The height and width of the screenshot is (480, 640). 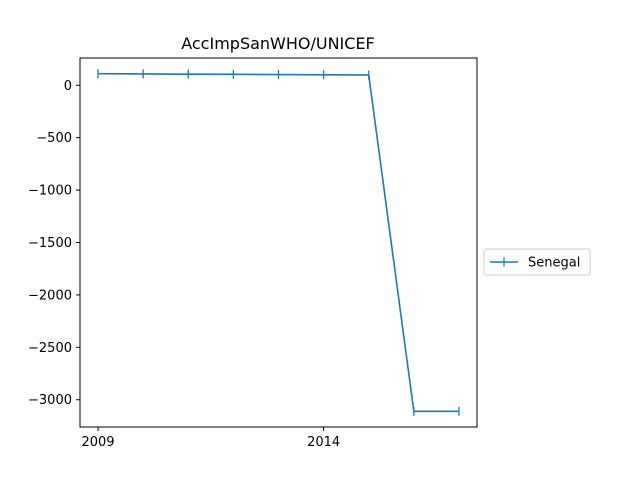 I want to click on legend-label-senegal: Senegal, so click(x=554, y=263).